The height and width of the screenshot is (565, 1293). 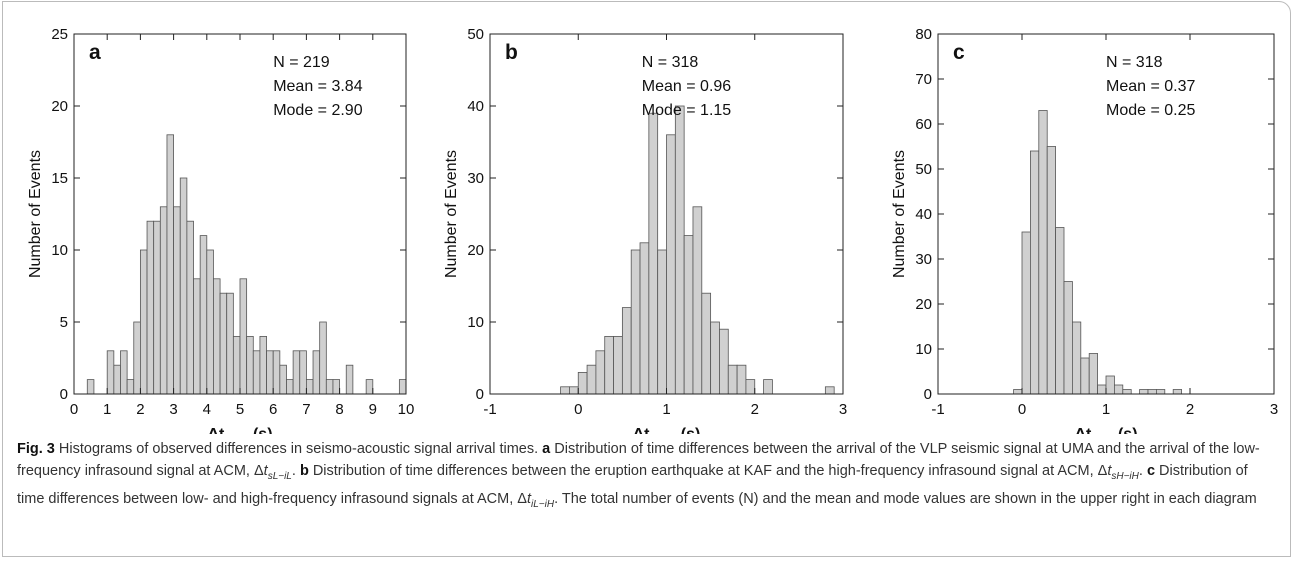 I want to click on x-tick-label: -1, so click(x=937, y=409).